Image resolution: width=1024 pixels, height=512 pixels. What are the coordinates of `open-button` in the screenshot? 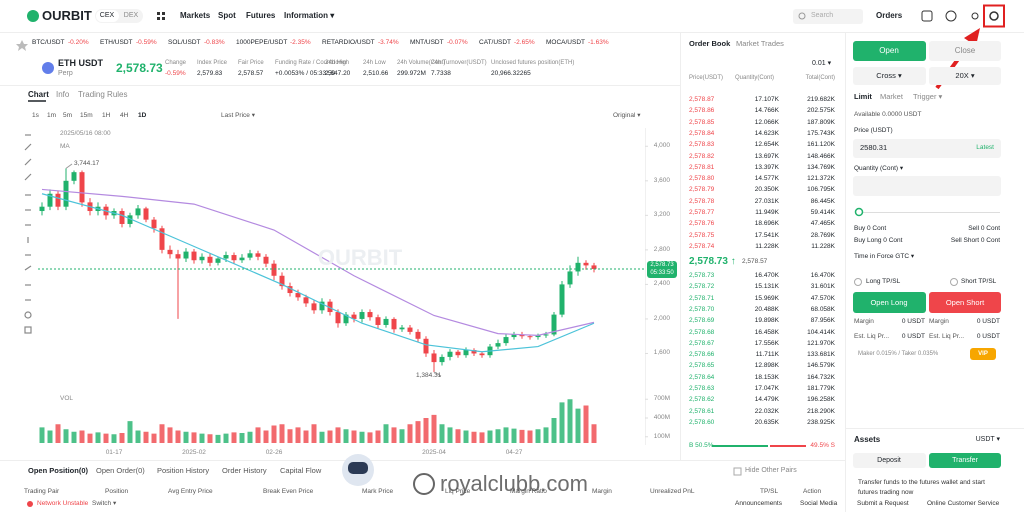 It's located at (889, 51).